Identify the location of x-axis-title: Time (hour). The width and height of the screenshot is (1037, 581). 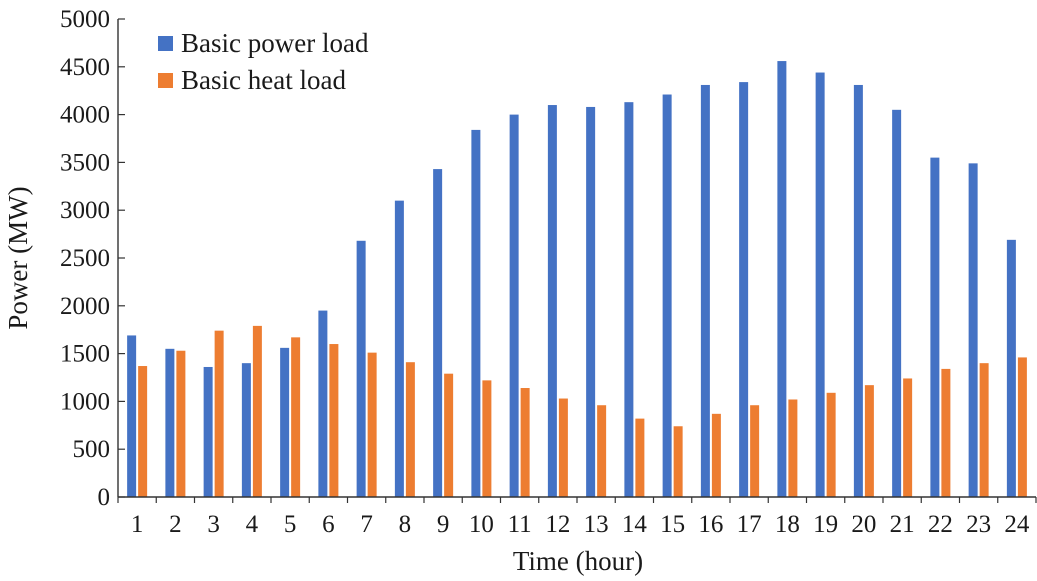
(578, 561).